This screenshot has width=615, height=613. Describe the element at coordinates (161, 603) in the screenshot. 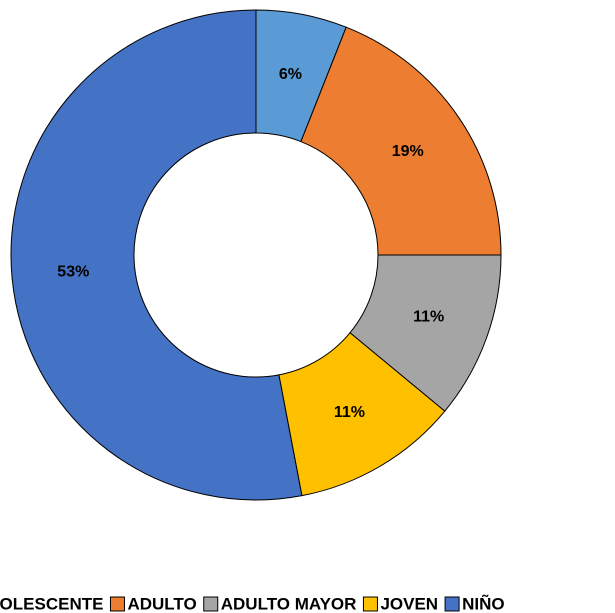

I see `legend-label: ADULTO` at that location.